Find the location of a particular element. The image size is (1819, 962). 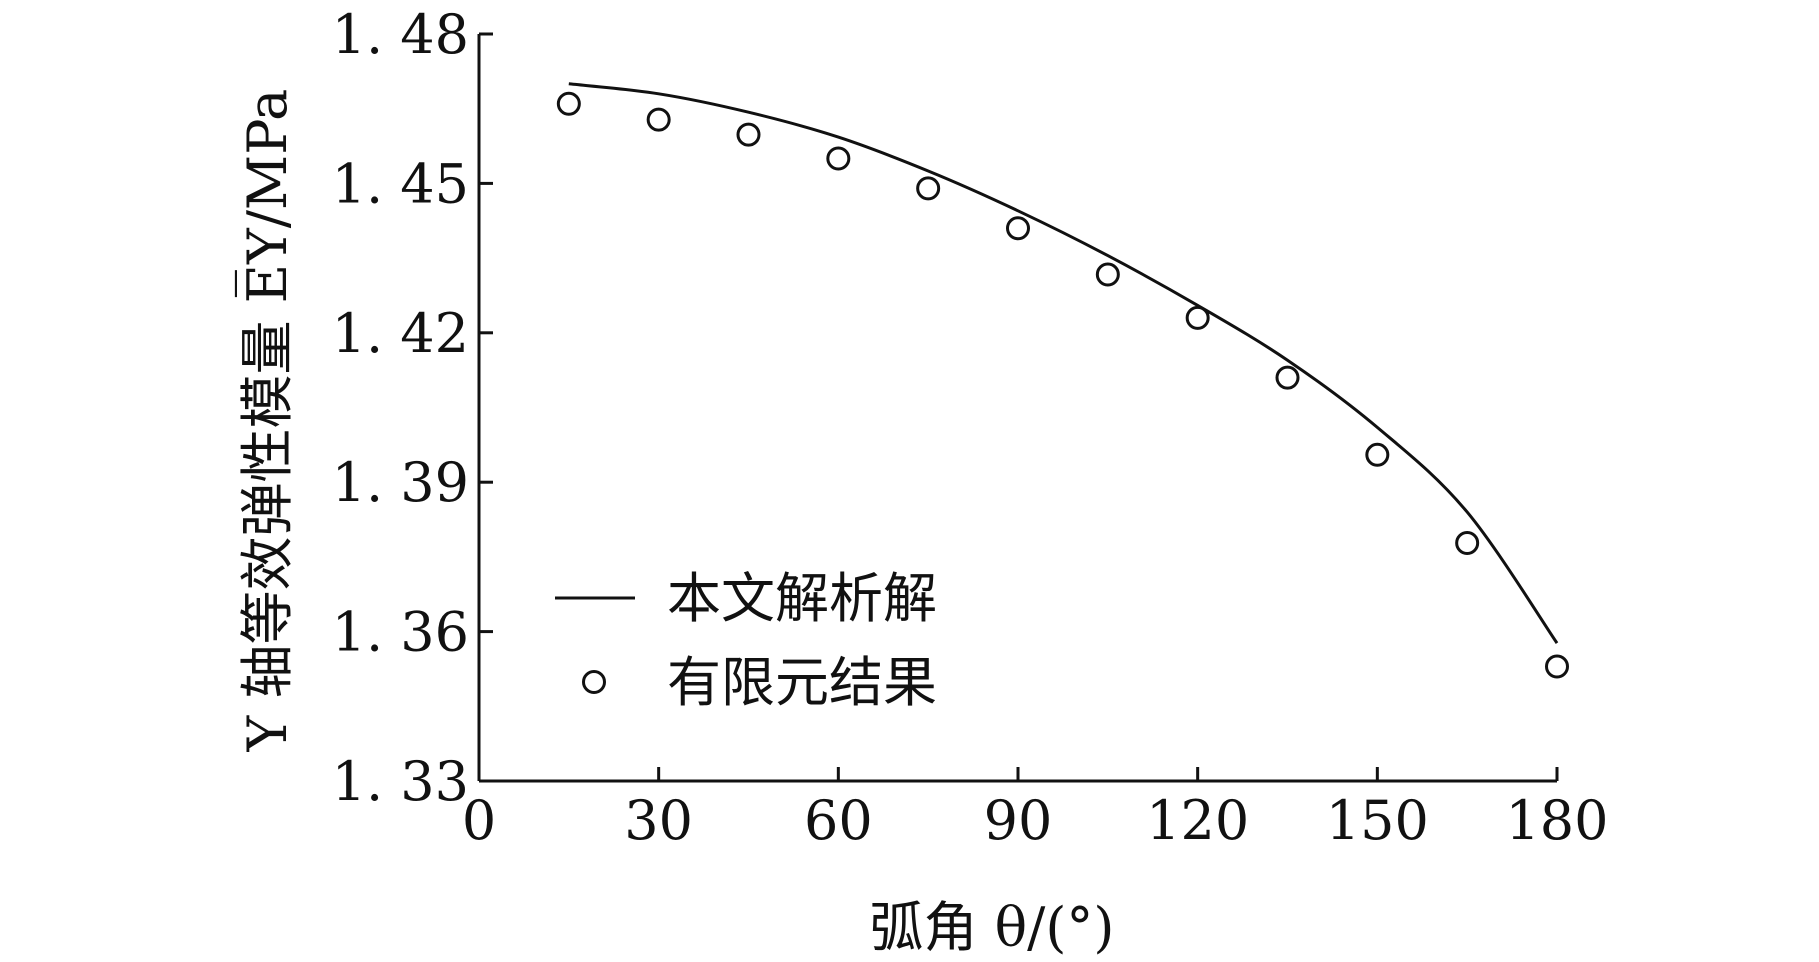

y-axis-title-text: Y 轴等效弹性模量 E̅Y/MPa is located at coordinates (266, 421).